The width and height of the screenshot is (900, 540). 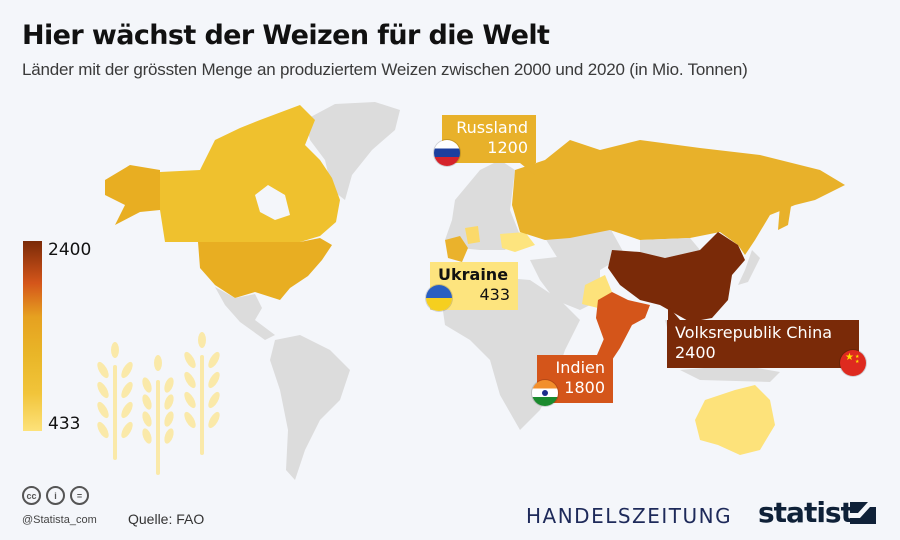 I want to click on callout-indien: Indien 1800, so click(x=575, y=379).